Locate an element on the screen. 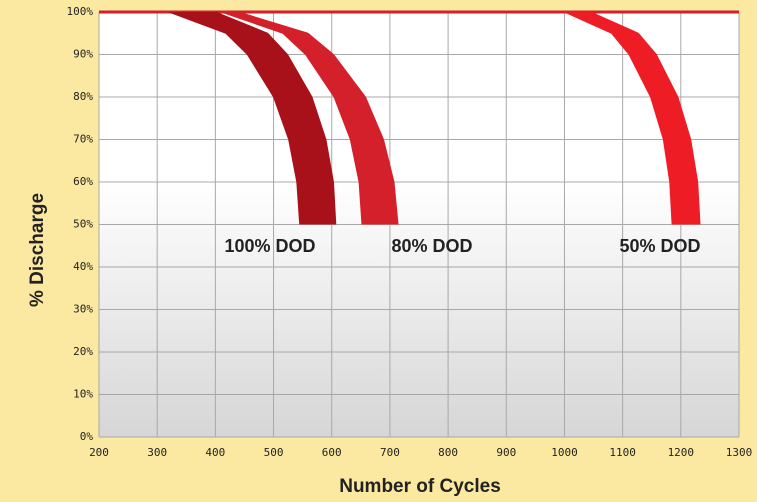 The height and width of the screenshot is (502, 757). x-tick-label: 200 is located at coordinates (99, 452).